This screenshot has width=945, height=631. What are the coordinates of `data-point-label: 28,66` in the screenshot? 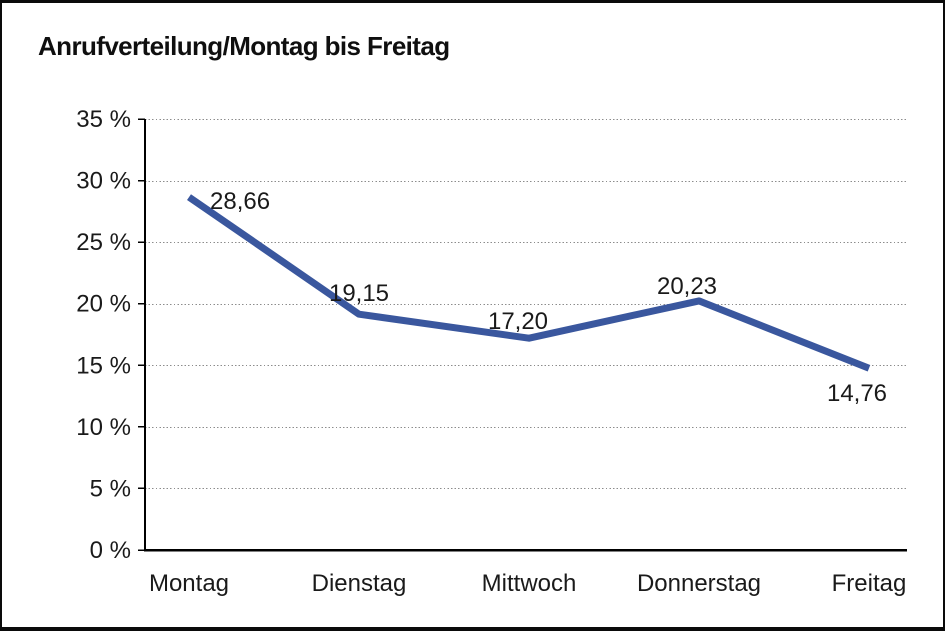 It's located at (240, 201).